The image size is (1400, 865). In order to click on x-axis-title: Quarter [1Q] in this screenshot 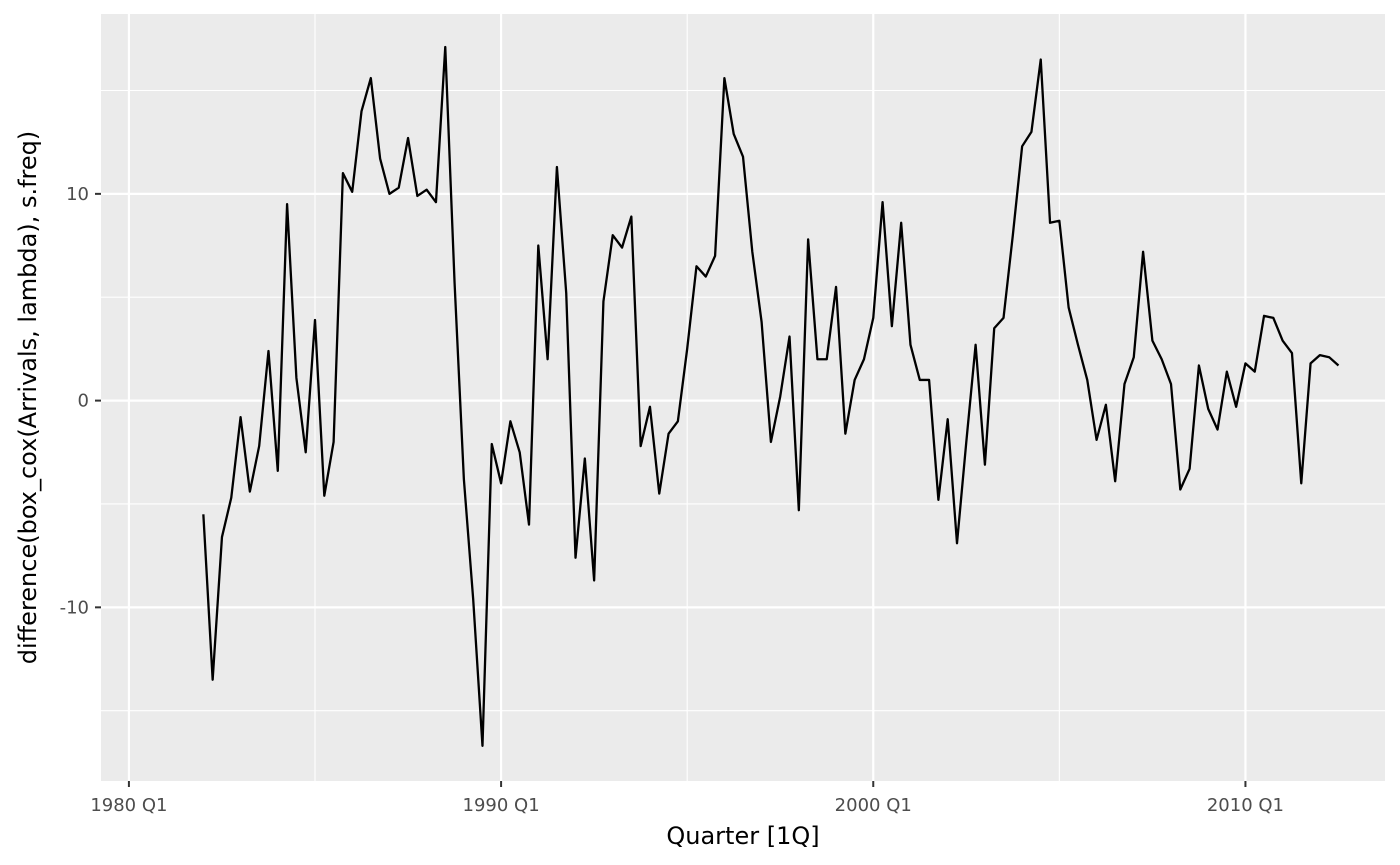, I will do `click(742, 836)`.